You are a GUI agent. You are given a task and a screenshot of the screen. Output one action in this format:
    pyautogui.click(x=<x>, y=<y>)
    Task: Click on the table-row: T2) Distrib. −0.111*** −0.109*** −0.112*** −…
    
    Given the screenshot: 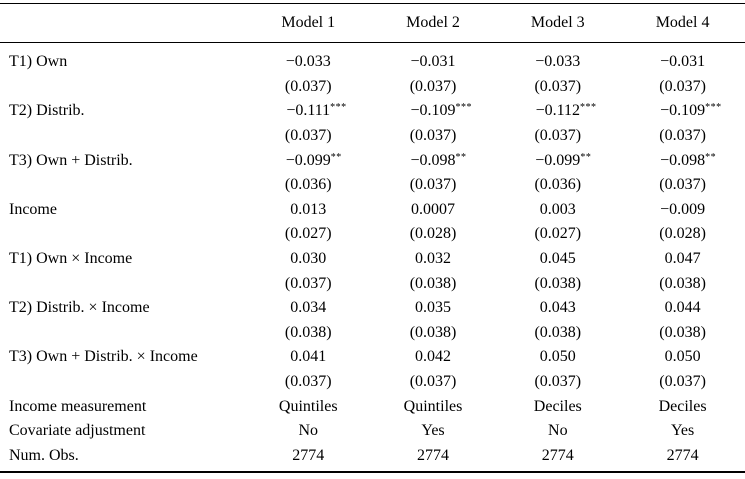 What is the action you would take?
    pyautogui.click(x=372, y=111)
    